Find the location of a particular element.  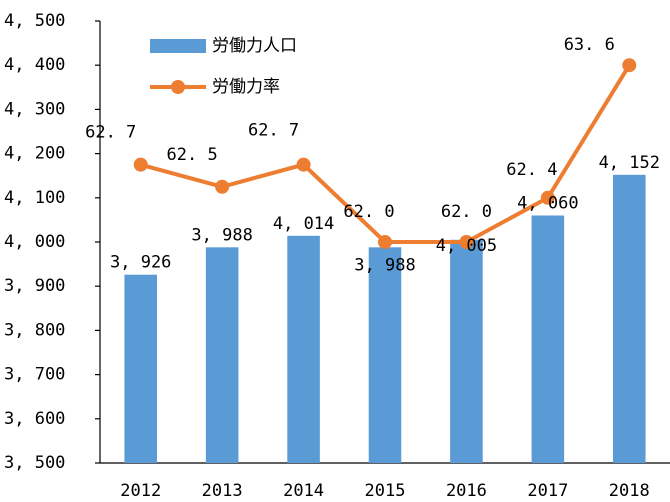

x-tick-label: 2012 is located at coordinates (140, 491).